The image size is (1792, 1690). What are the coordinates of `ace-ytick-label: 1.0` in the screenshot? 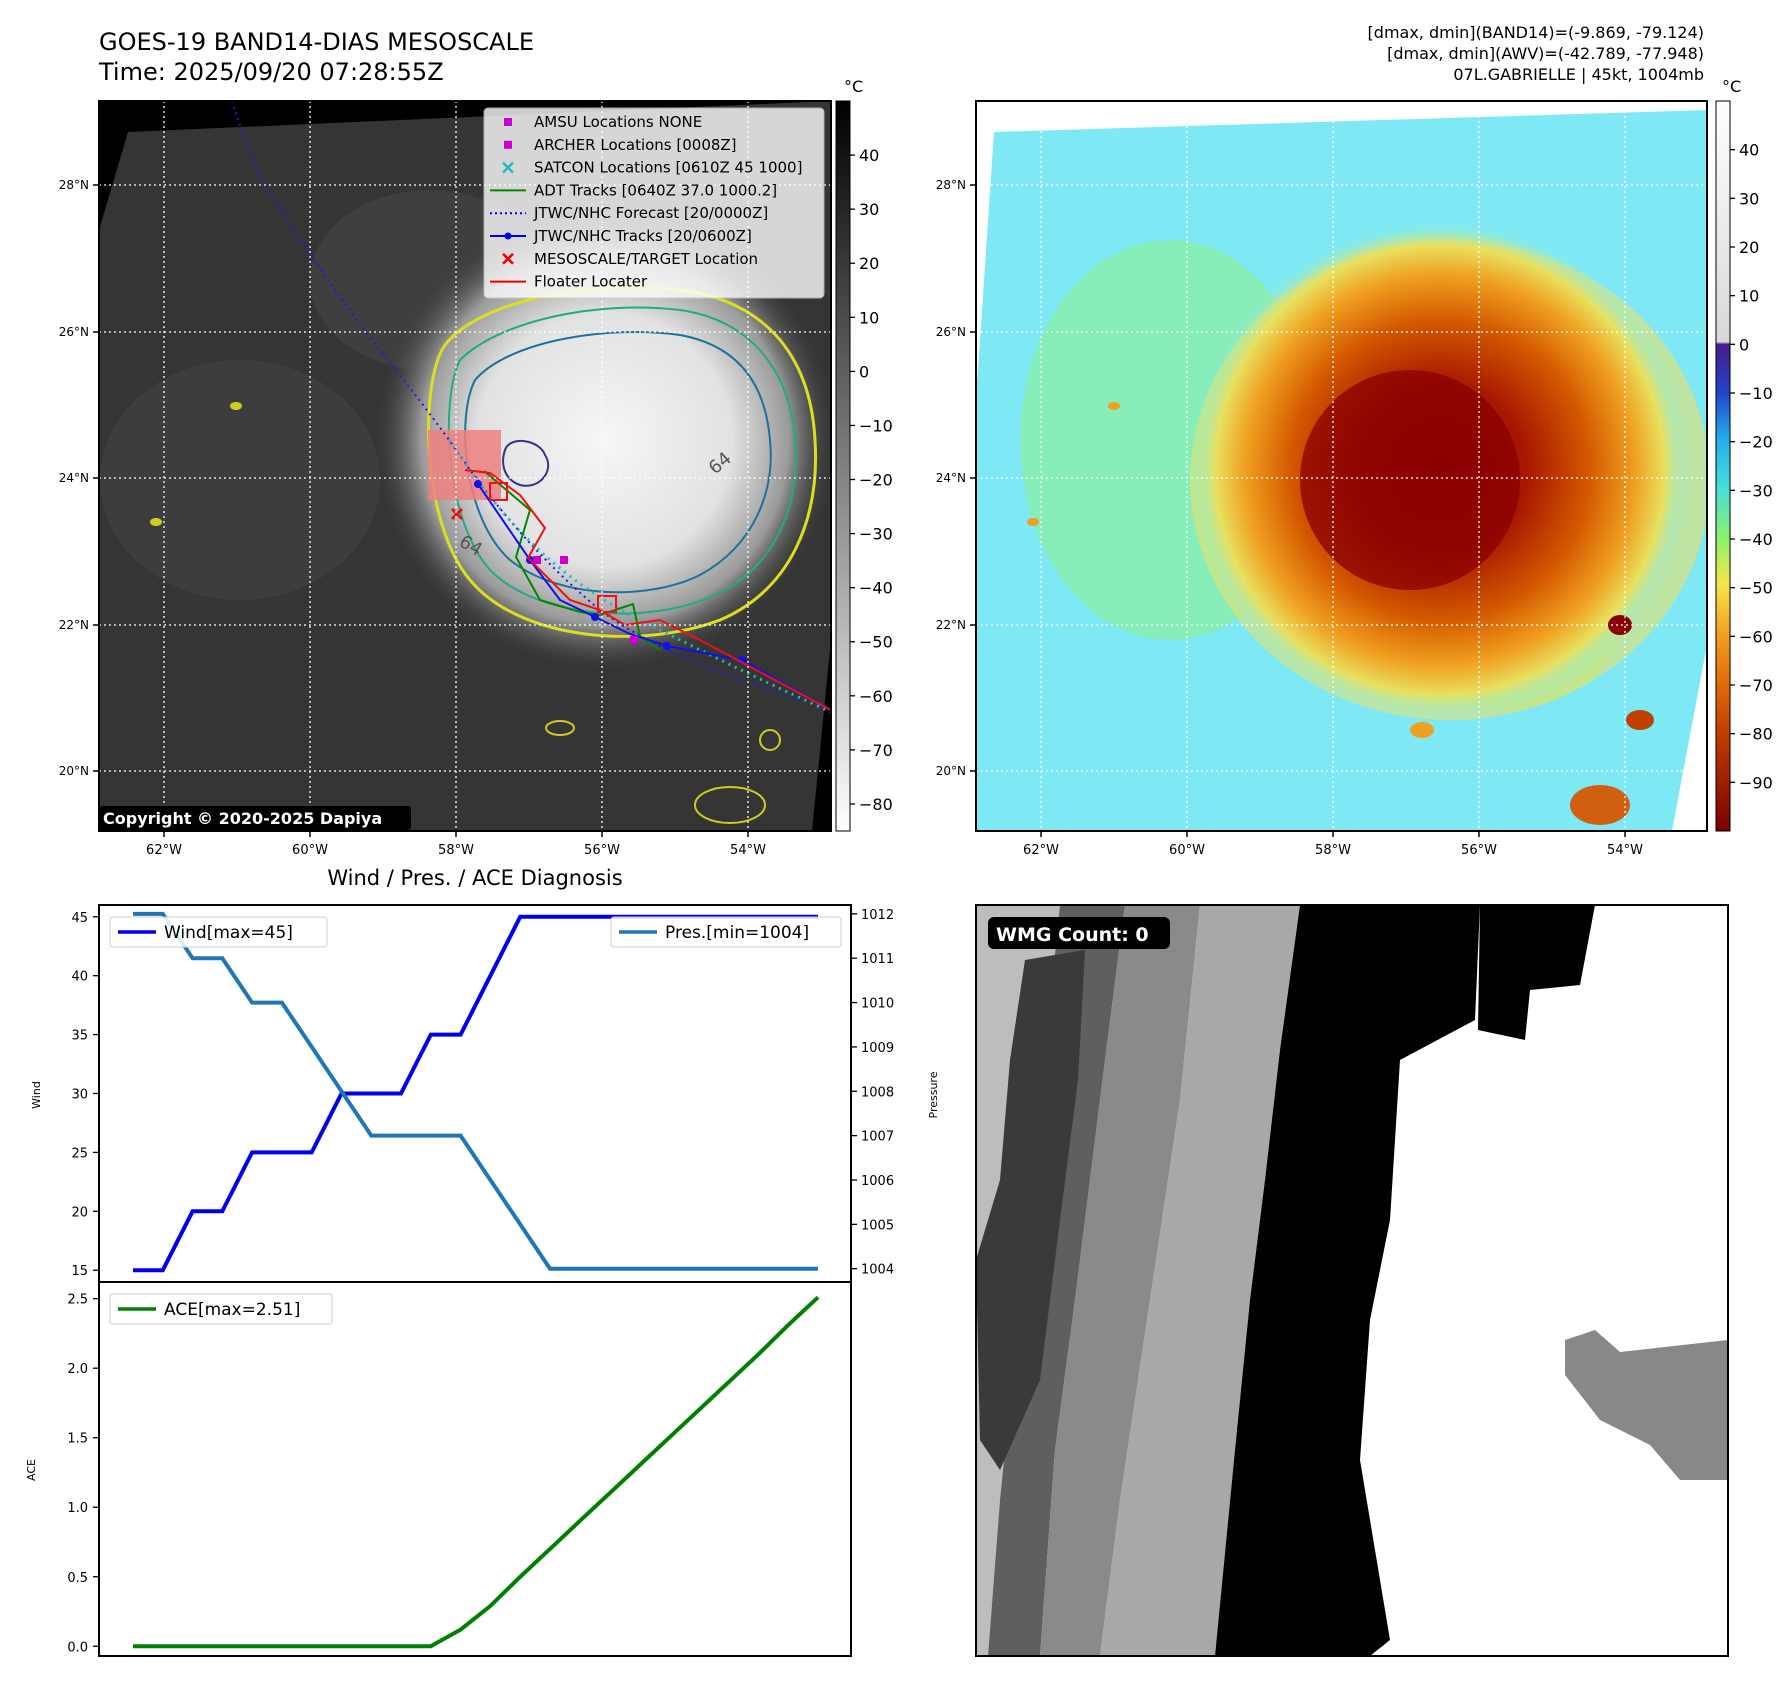 It's located at (77, 1508).